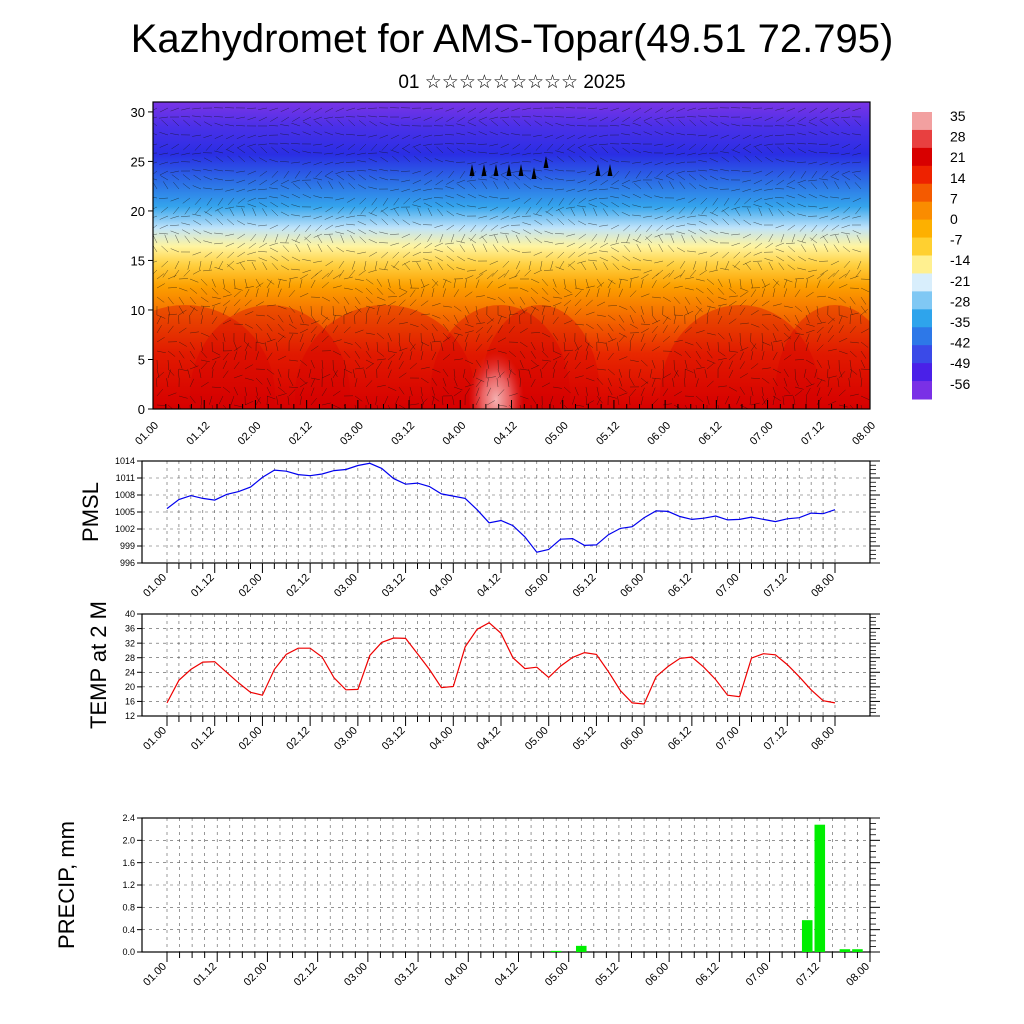 The image size is (1024, 1024). I want to click on temp-xtick-label: 01.00, so click(155, 739).